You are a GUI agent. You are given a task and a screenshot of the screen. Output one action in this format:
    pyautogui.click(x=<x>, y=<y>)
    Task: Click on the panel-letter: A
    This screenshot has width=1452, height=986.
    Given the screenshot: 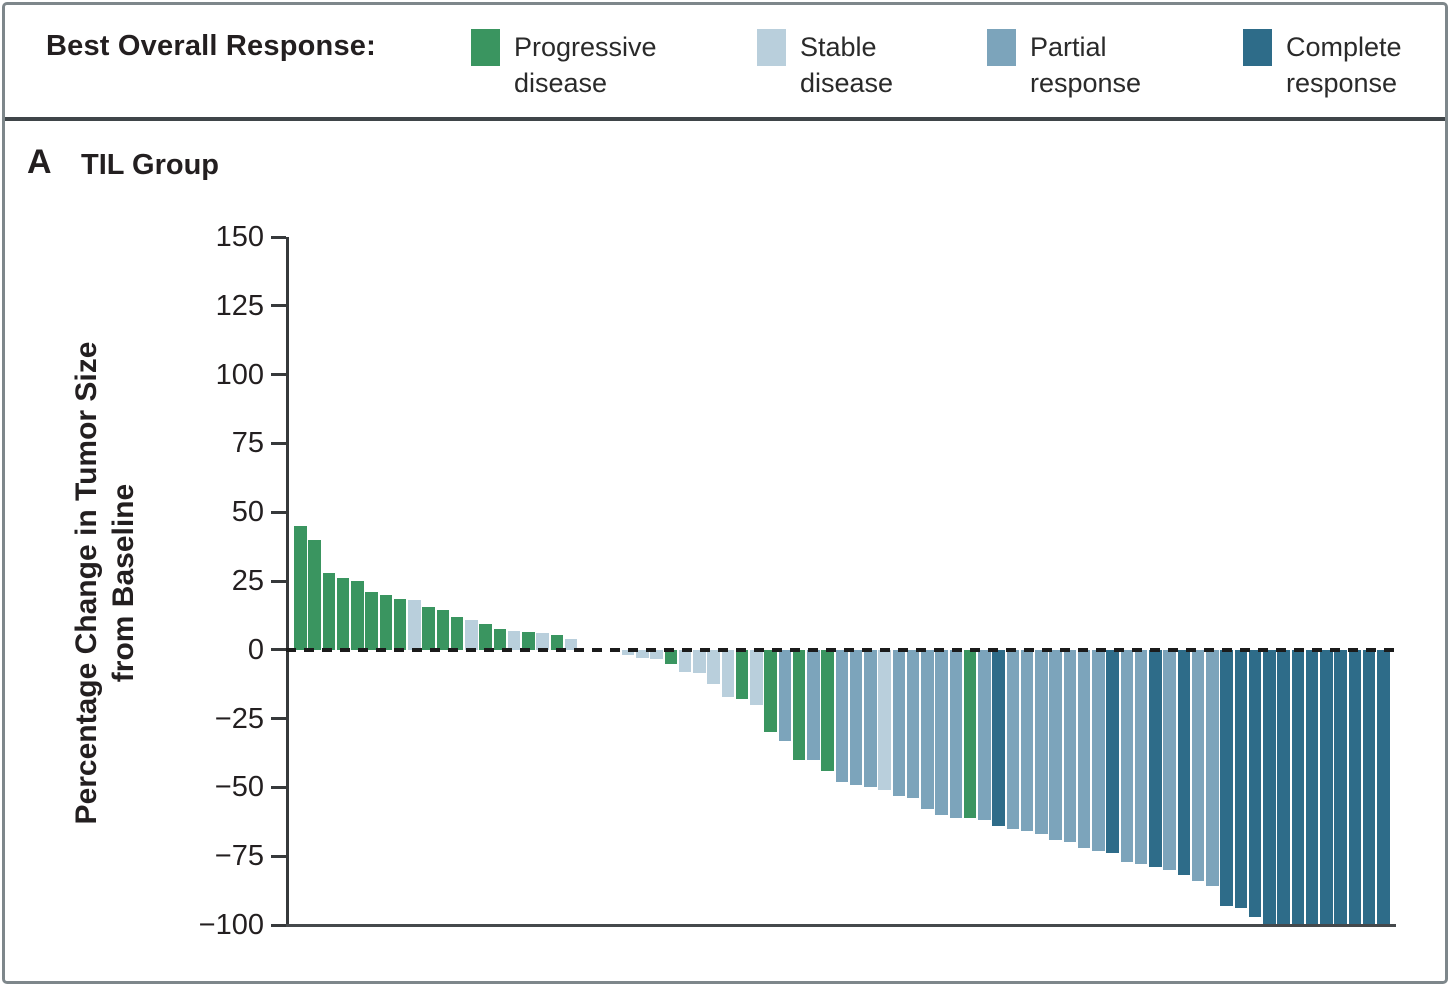 What is the action you would take?
    pyautogui.click(x=39, y=162)
    